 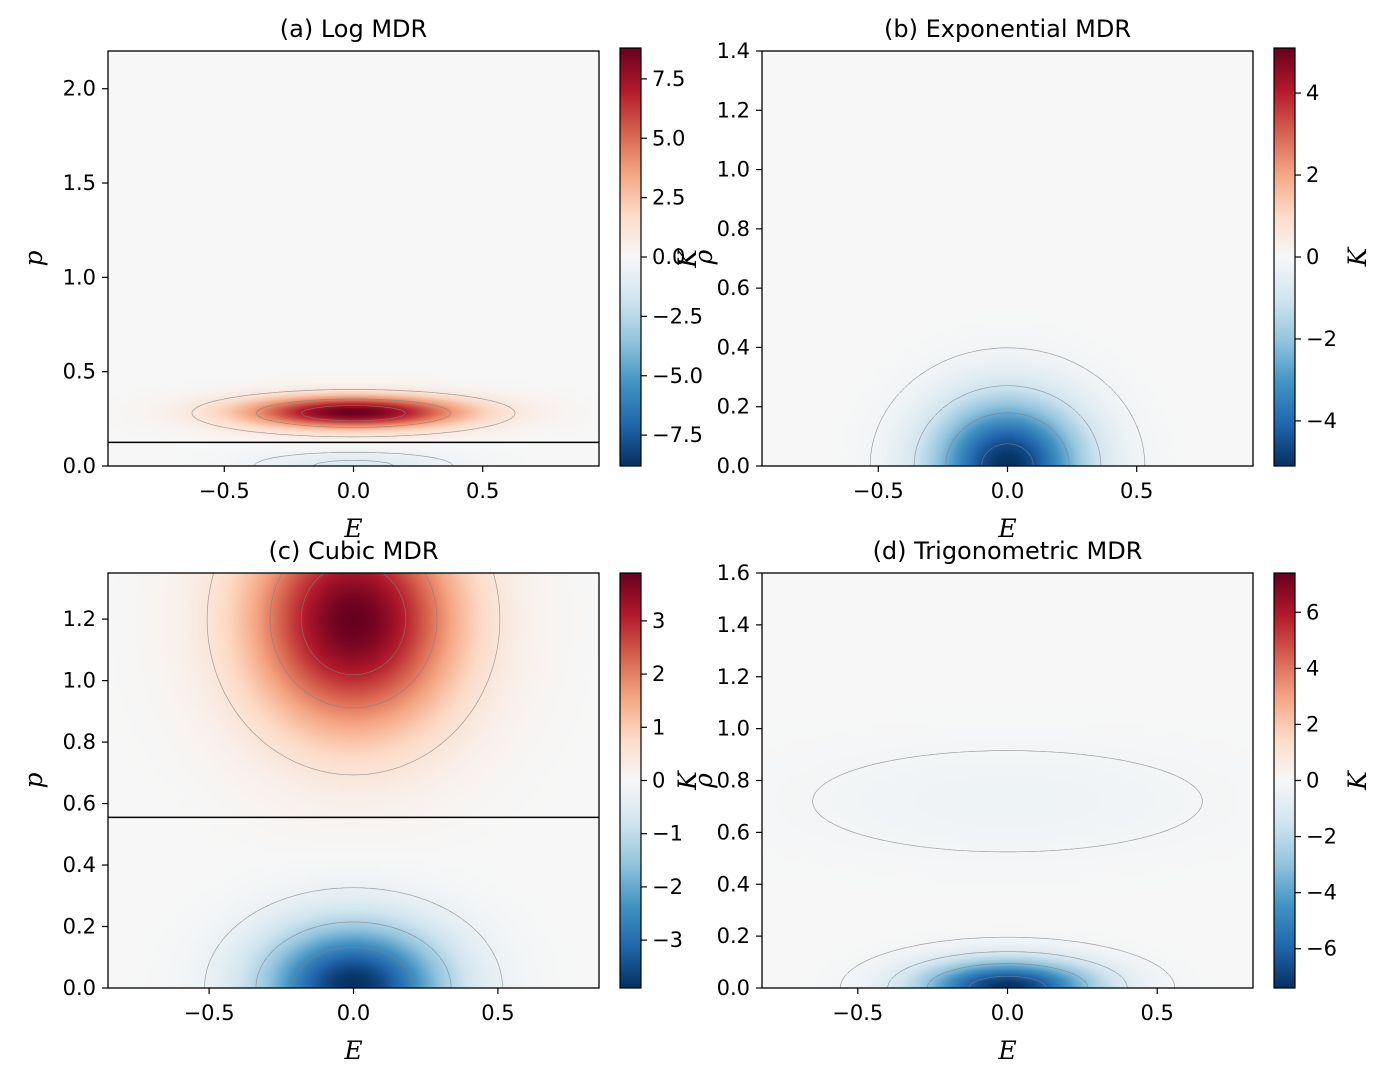 What do you see at coordinates (1007, 29) in the screenshot?
I see `chart-title: (b) Exponential MDR` at bounding box center [1007, 29].